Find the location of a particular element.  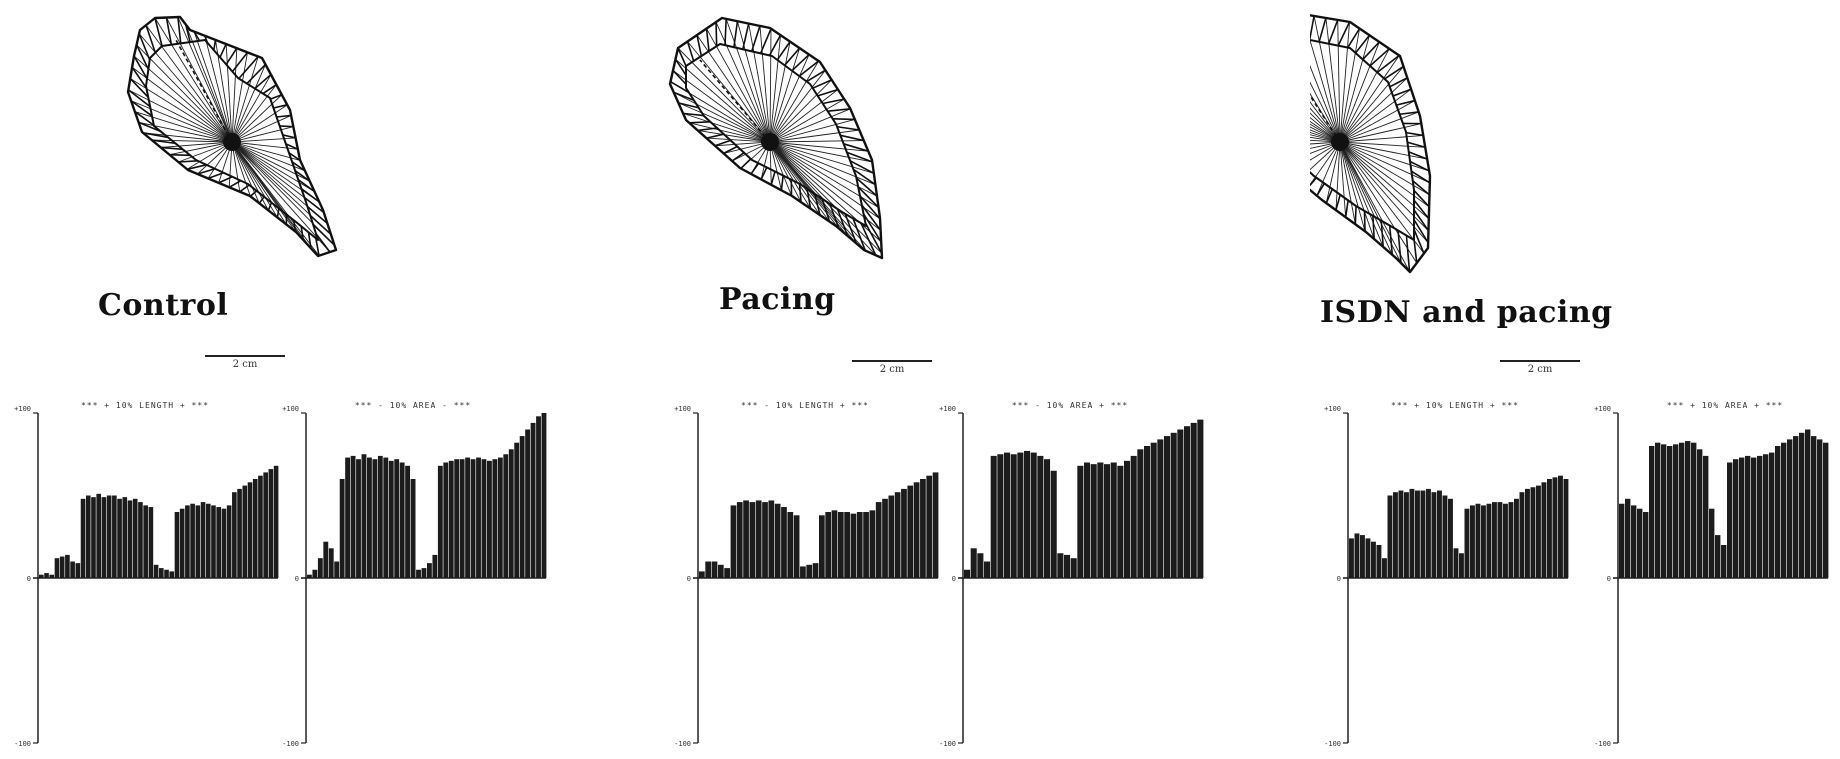

contour-group is located at coordinates (232, 136).